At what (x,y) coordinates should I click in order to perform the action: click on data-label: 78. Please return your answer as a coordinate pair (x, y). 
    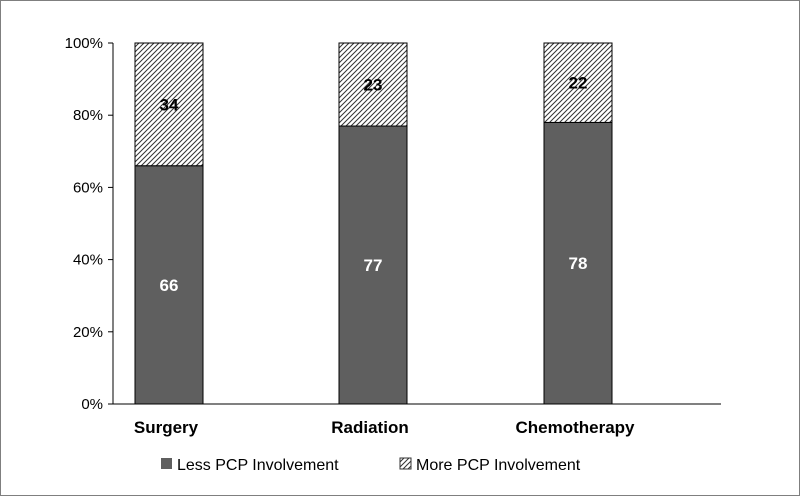
    Looking at the image, I should click on (578, 263).